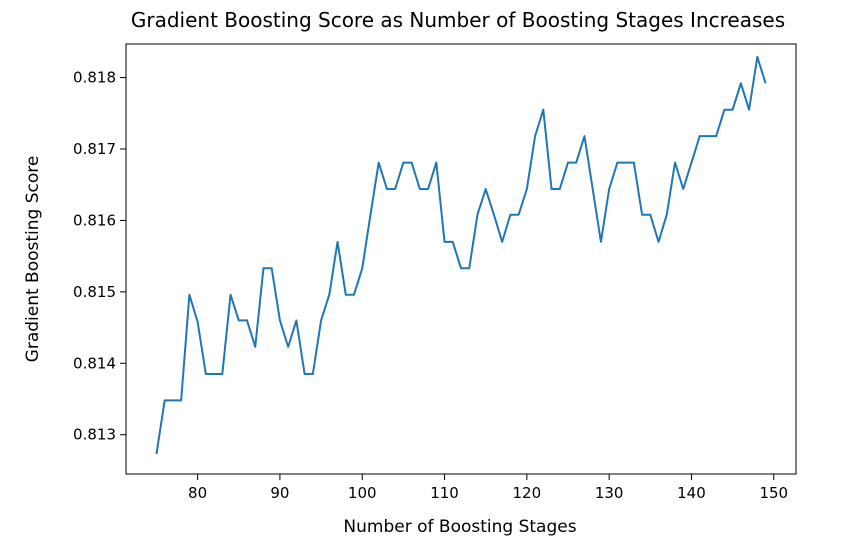 The width and height of the screenshot is (866, 548). I want to click on y-tick-label: 0.818, so click(94, 78).